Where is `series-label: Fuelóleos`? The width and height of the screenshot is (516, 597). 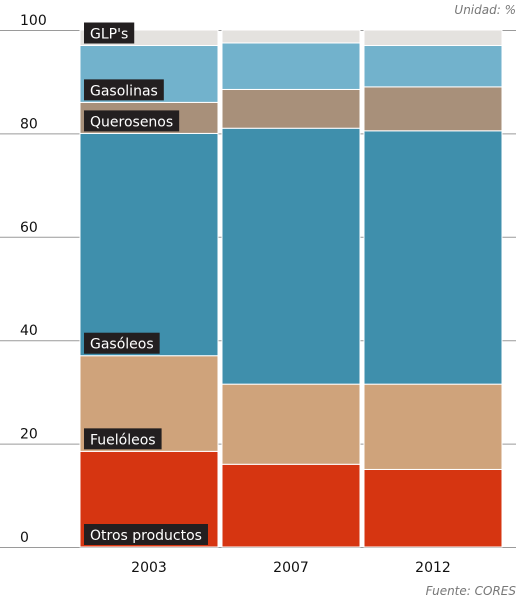
series-label: Fuelóleos is located at coordinates (123, 439).